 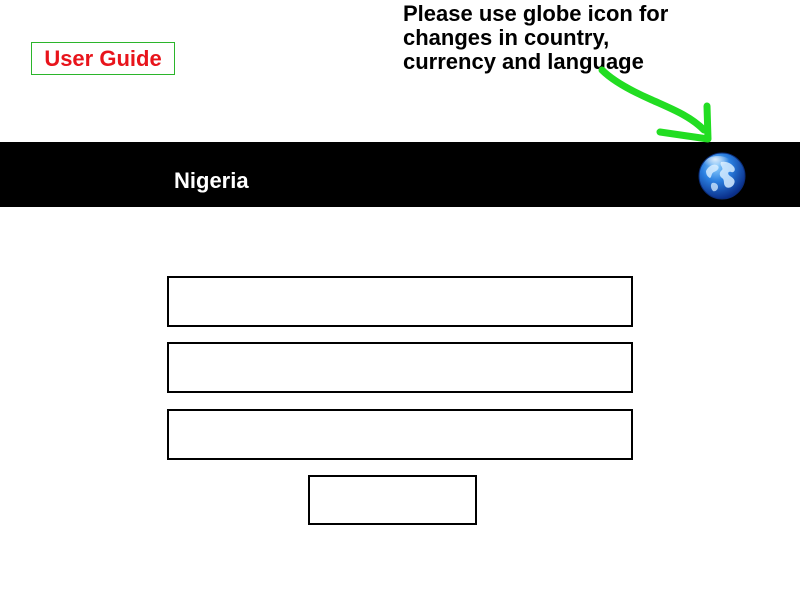 What do you see at coordinates (400, 174) in the screenshot?
I see `top-bar` at bounding box center [400, 174].